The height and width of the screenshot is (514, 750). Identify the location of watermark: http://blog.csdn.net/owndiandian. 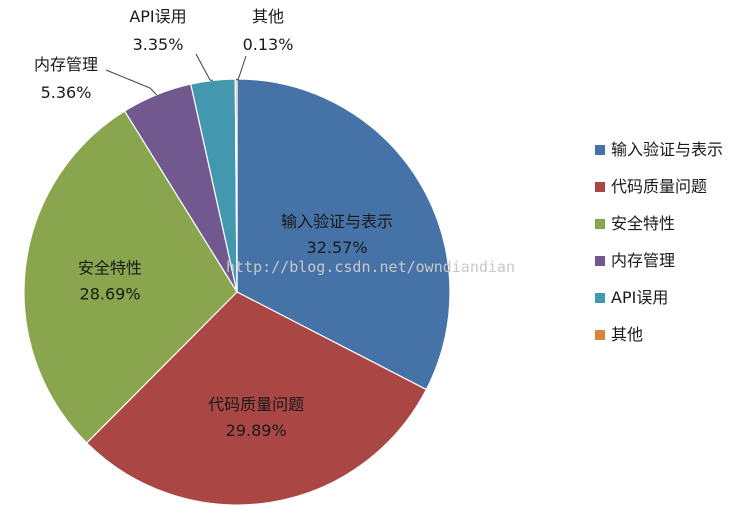
(370, 267).